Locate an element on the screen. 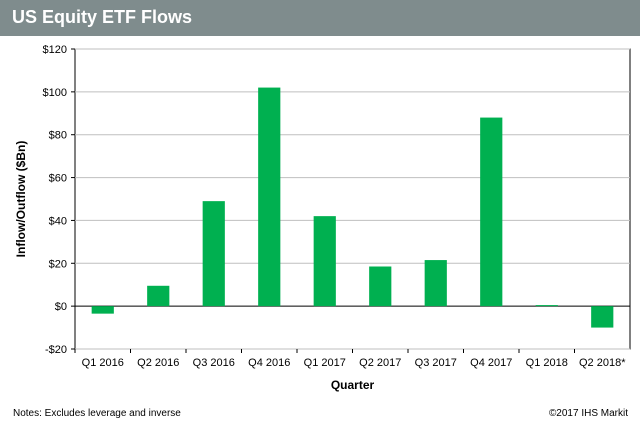 Image resolution: width=640 pixels, height=429 pixels. x-tick-label: Q3 2016 is located at coordinates (214, 363).